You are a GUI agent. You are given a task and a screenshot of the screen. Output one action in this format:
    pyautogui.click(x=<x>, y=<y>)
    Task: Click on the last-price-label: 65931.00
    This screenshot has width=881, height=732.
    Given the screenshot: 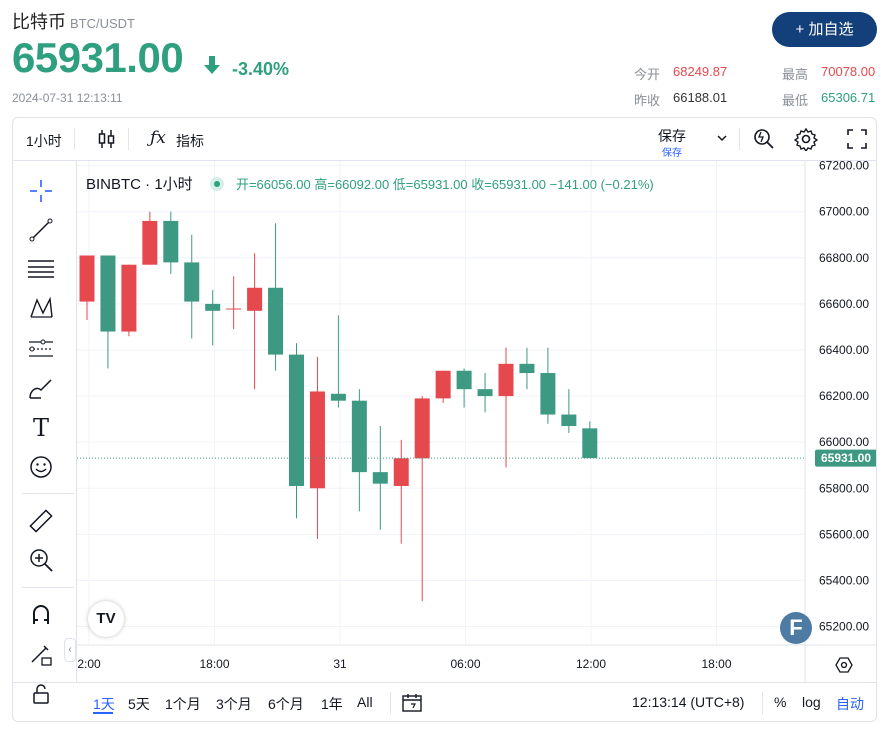 What is the action you would take?
    pyautogui.click(x=846, y=458)
    